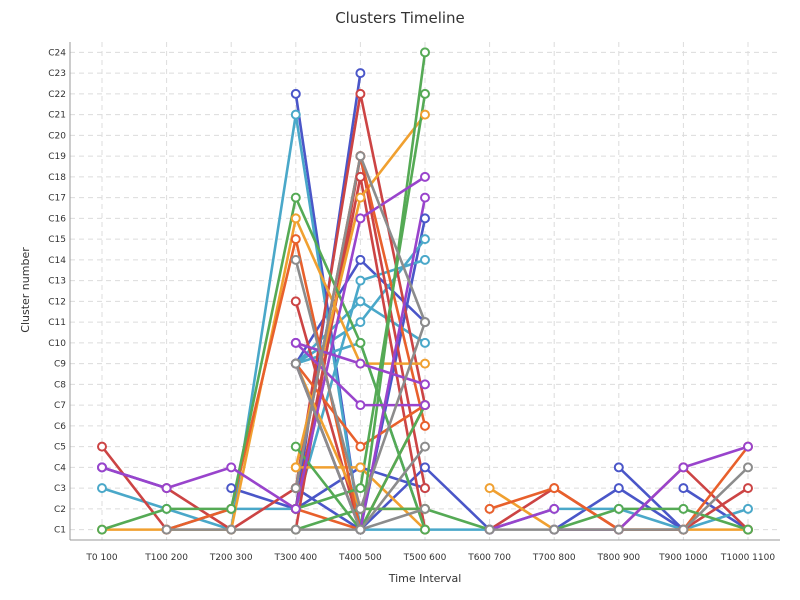 This screenshot has width=800, height=600. I want to click on y-axis-title: Cluster number, so click(25, 290).